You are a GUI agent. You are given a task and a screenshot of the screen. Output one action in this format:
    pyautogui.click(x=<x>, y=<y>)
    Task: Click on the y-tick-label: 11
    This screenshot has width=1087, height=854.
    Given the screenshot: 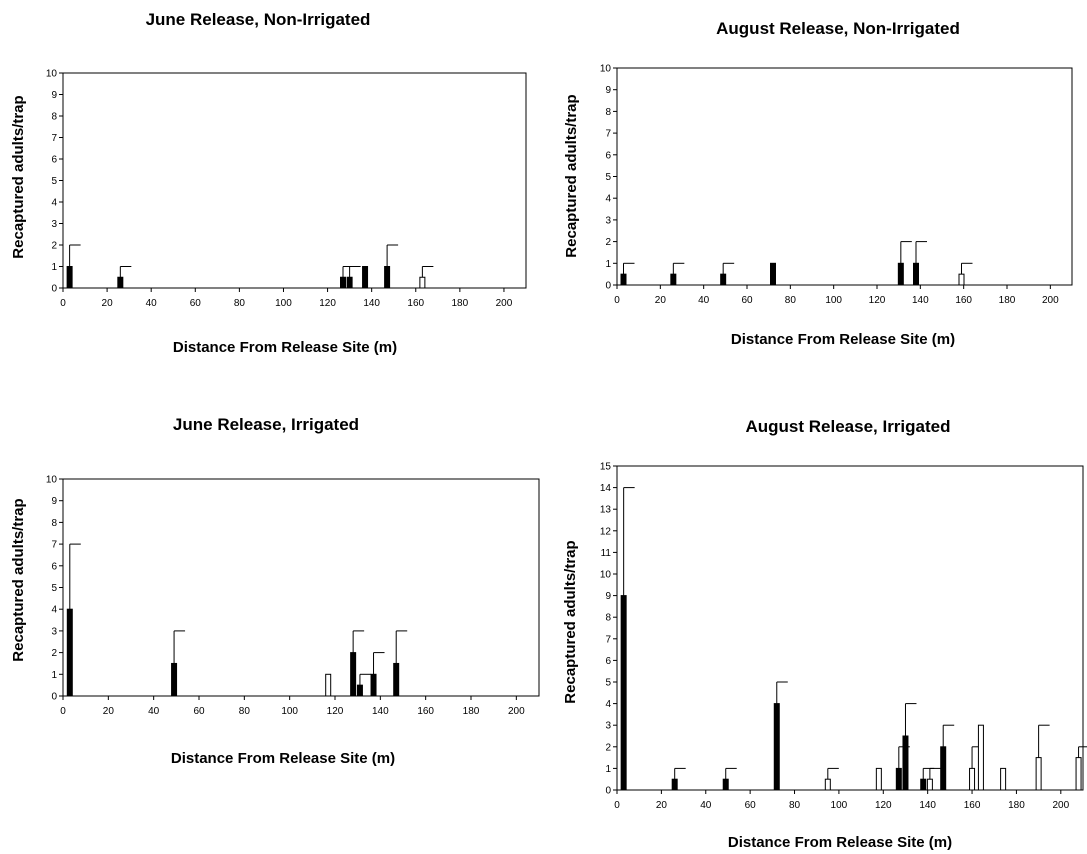 What is the action you would take?
    pyautogui.click(x=606, y=553)
    